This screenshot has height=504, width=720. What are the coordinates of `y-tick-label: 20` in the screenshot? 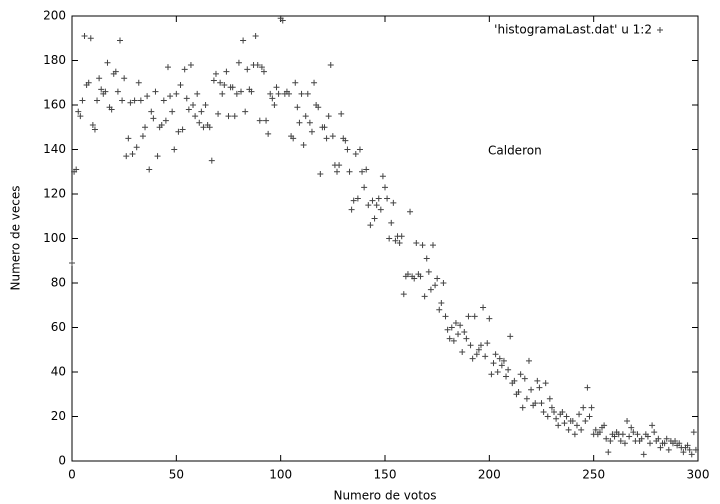 It's located at (58, 416).